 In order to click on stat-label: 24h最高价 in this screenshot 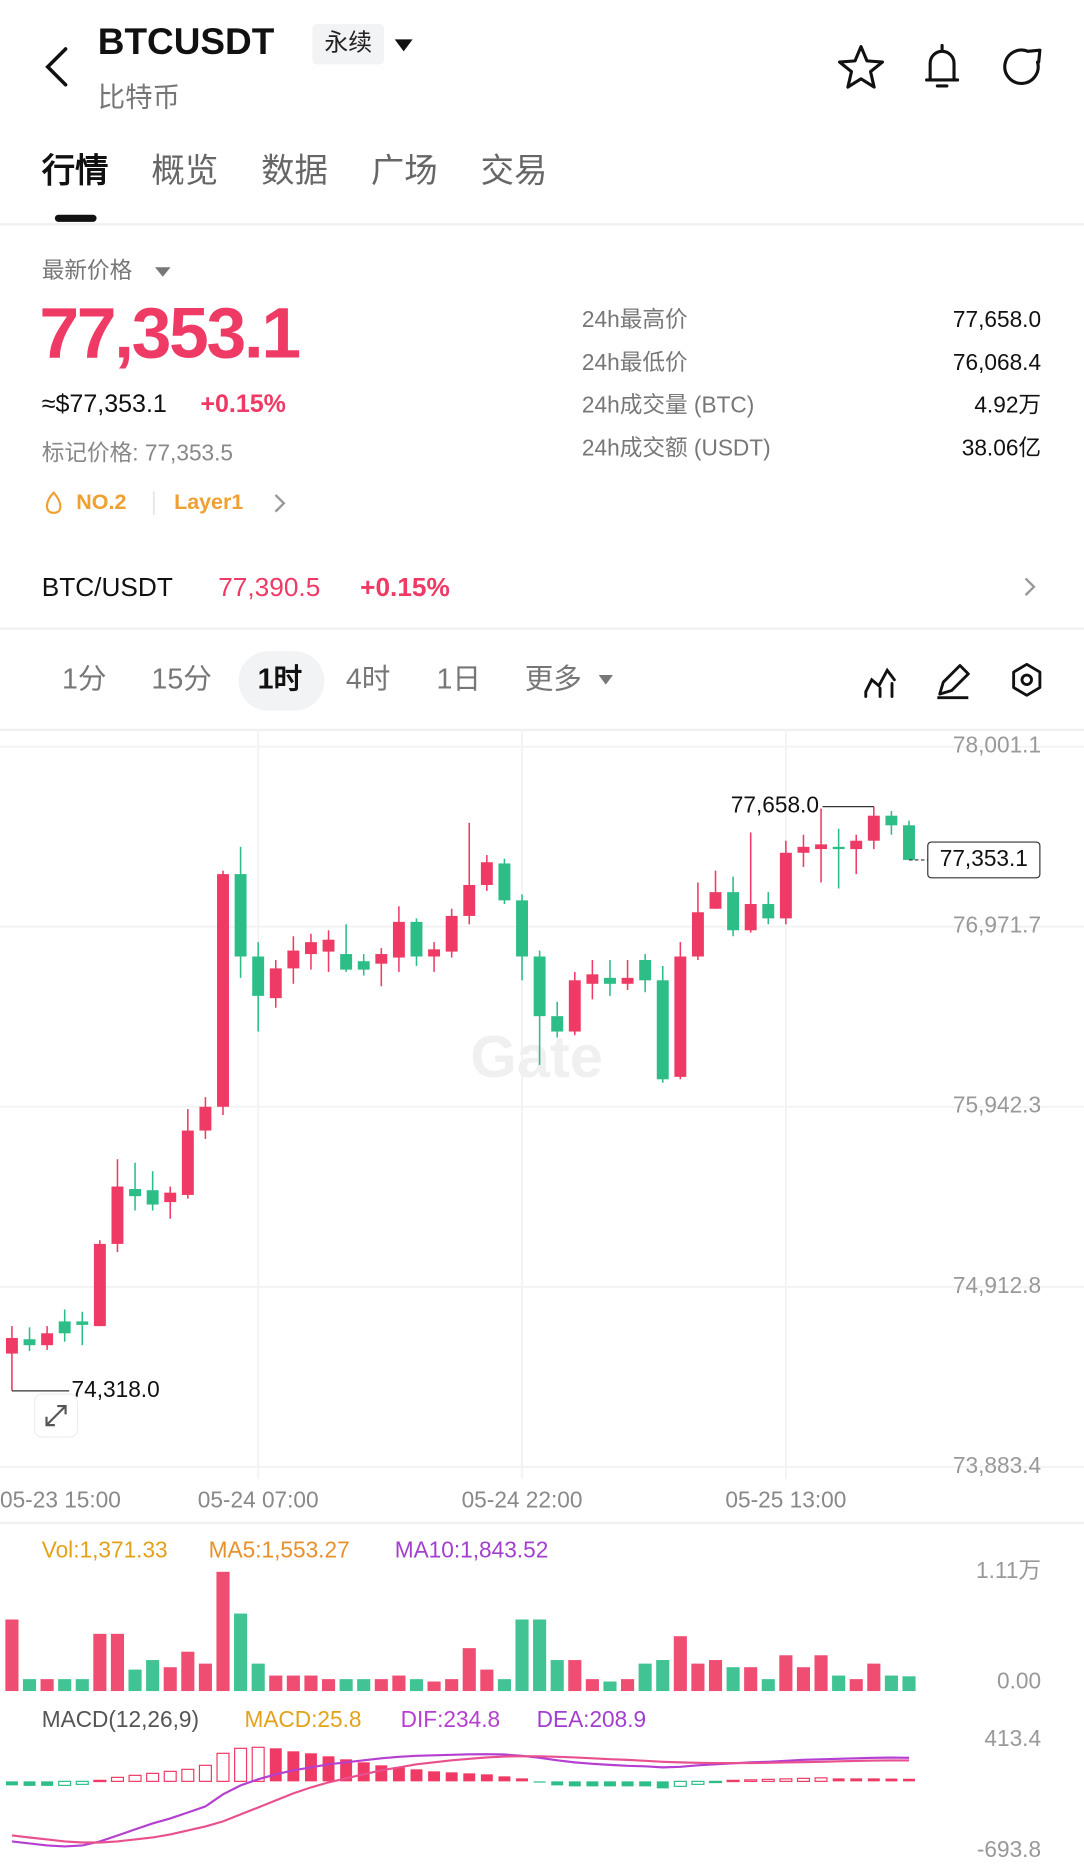, I will do `click(635, 319)`.